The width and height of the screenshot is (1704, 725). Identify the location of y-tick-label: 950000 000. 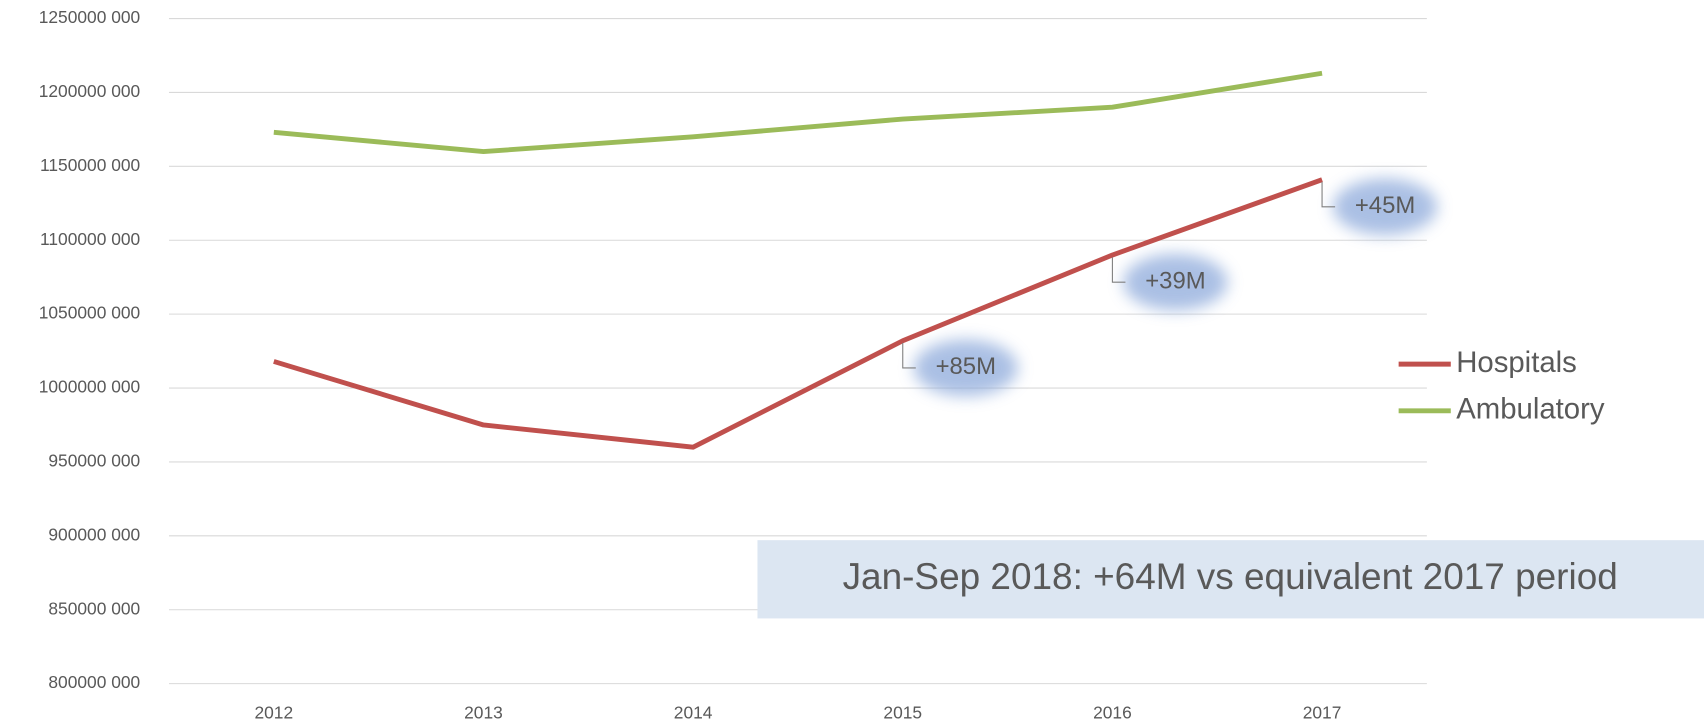
(94, 461).